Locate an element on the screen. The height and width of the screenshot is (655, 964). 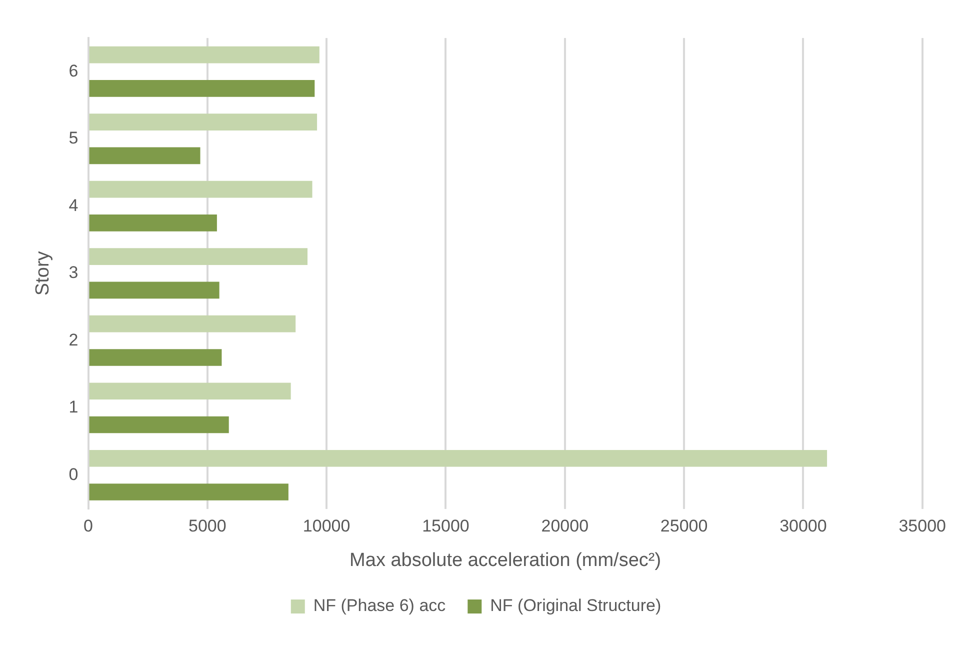
y-tick-label: 3 is located at coordinates (73, 272).